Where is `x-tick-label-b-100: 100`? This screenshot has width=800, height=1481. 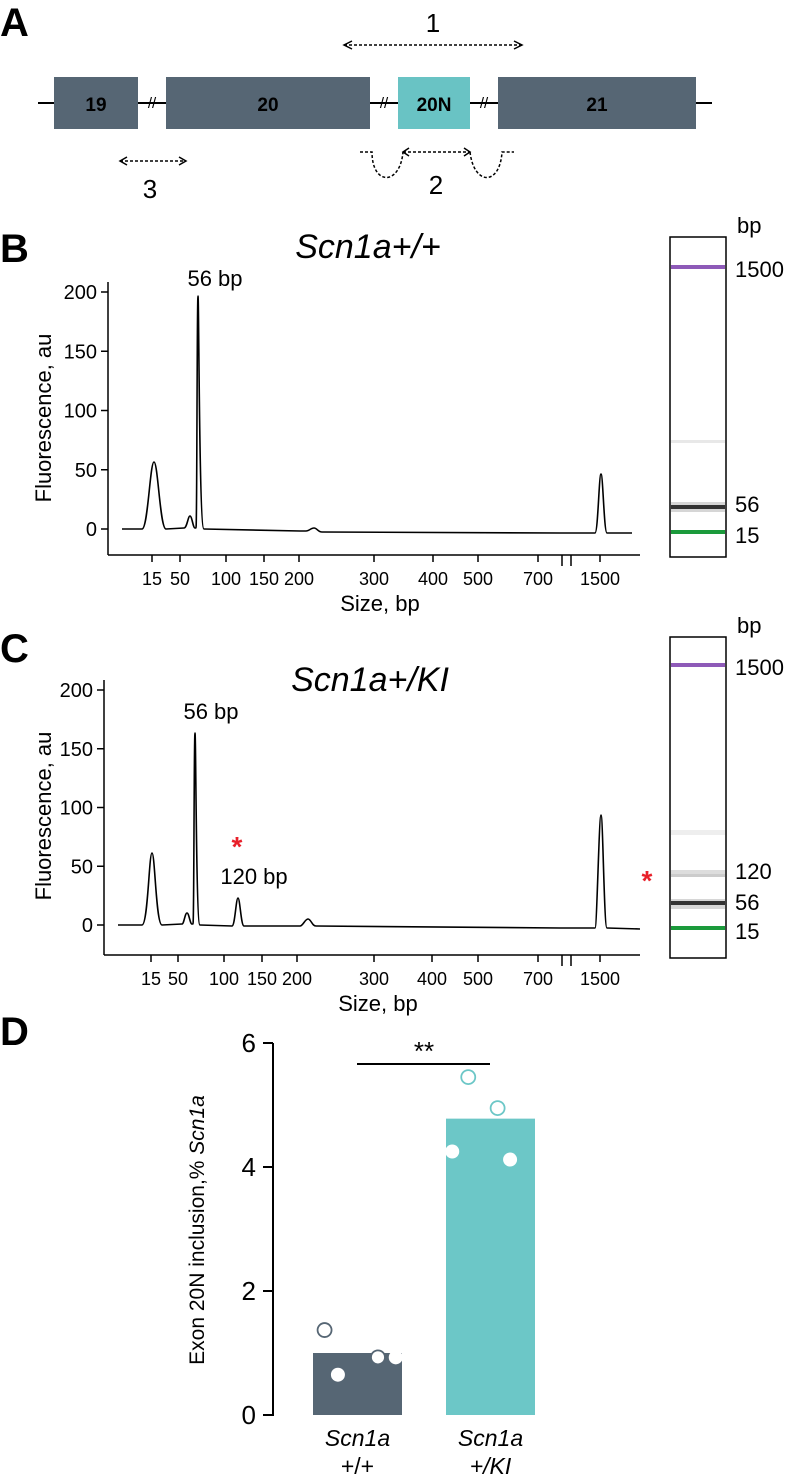 x-tick-label-b-100: 100 is located at coordinates (226, 579).